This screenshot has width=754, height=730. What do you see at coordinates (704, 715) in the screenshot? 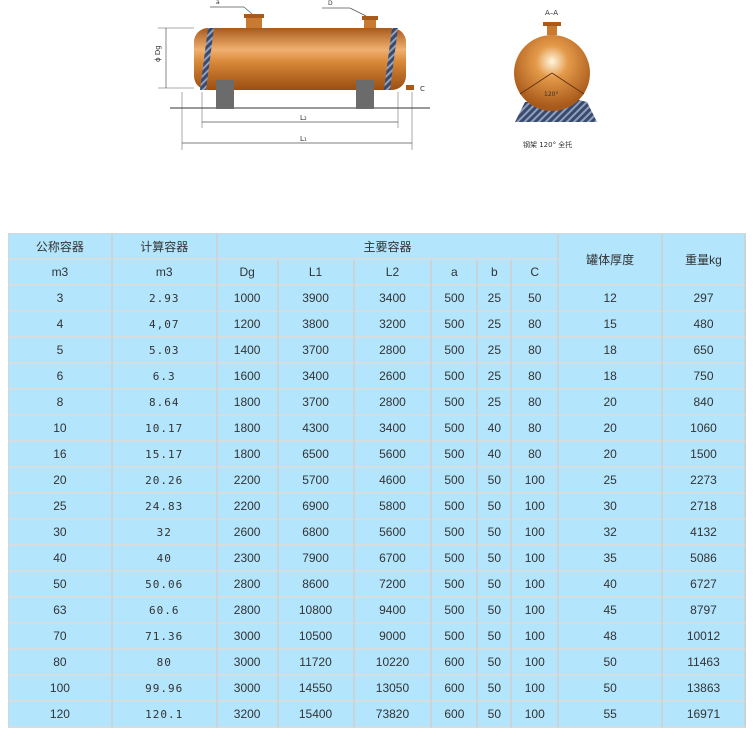
I see `cell-weight: 16971` at bounding box center [704, 715].